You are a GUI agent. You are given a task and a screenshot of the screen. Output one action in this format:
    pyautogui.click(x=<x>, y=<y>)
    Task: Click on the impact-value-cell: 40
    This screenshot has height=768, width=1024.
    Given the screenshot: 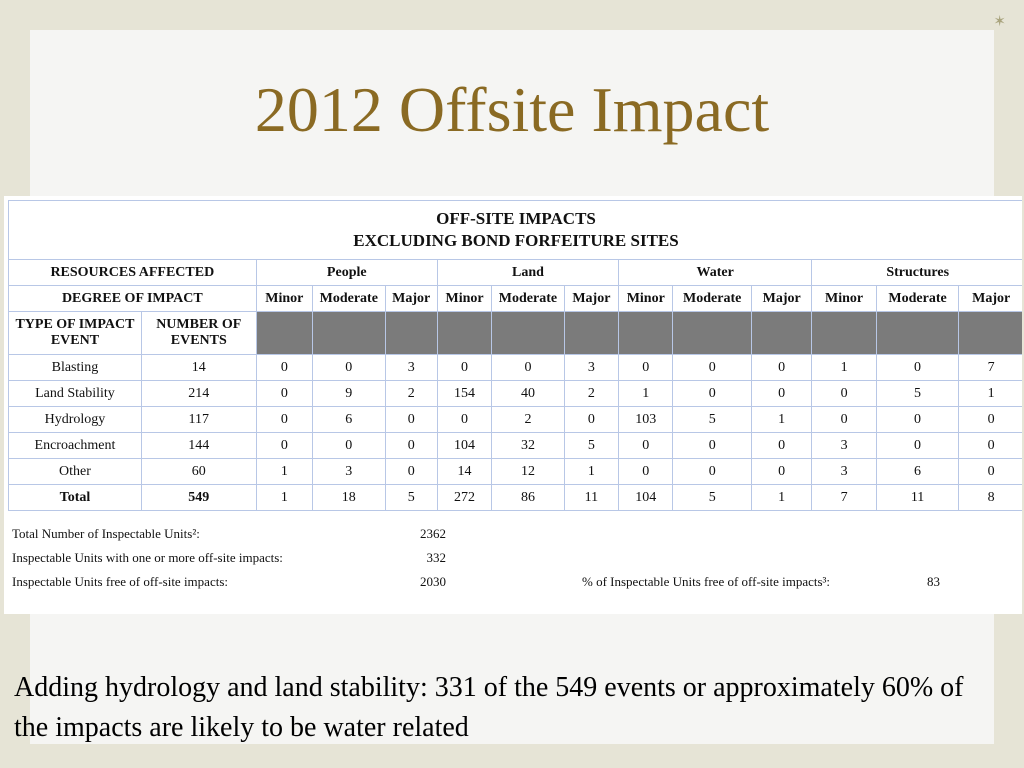 What is the action you would take?
    pyautogui.click(x=528, y=393)
    